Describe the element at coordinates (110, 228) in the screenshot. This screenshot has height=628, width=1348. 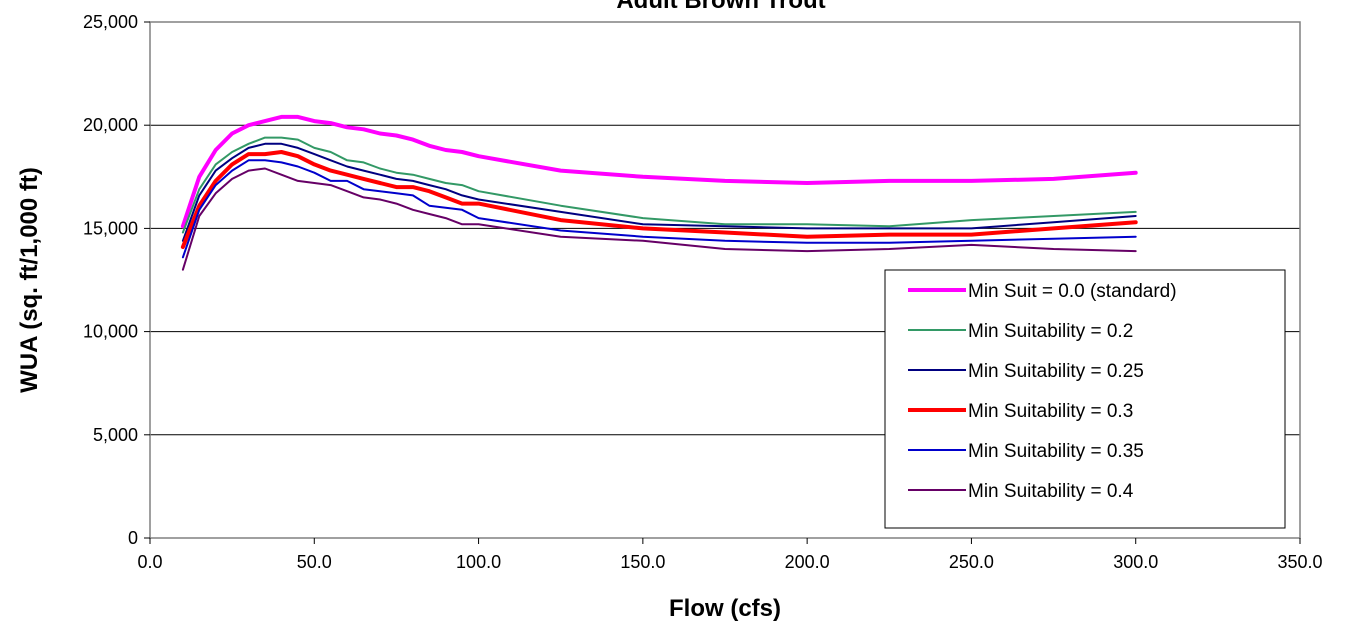
I see `y-tick-label: 15,000` at that location.